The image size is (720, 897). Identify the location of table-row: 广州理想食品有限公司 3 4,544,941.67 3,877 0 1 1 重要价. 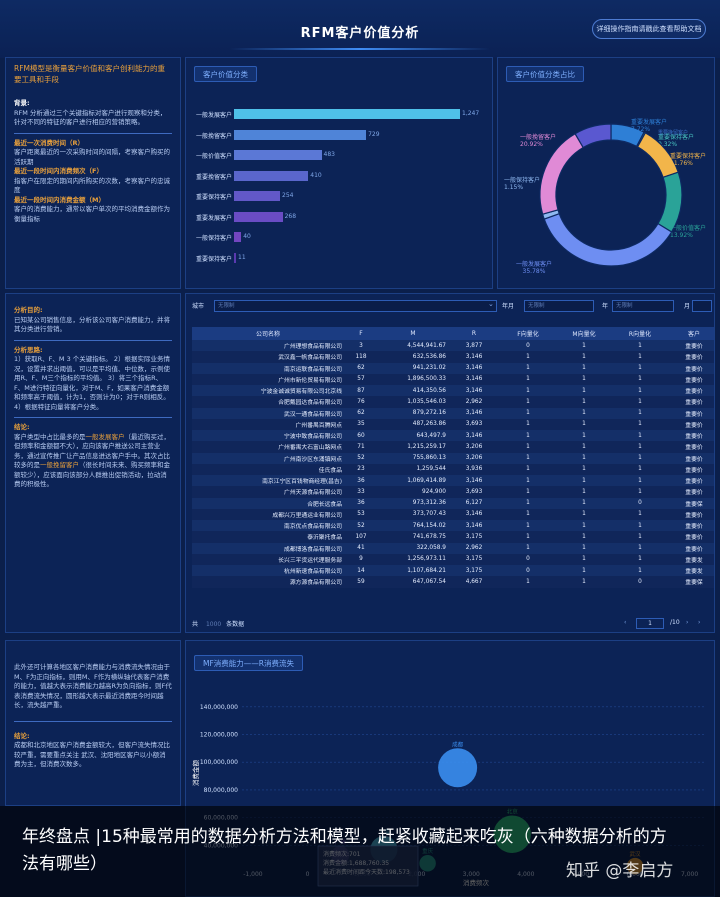
(453, 346).